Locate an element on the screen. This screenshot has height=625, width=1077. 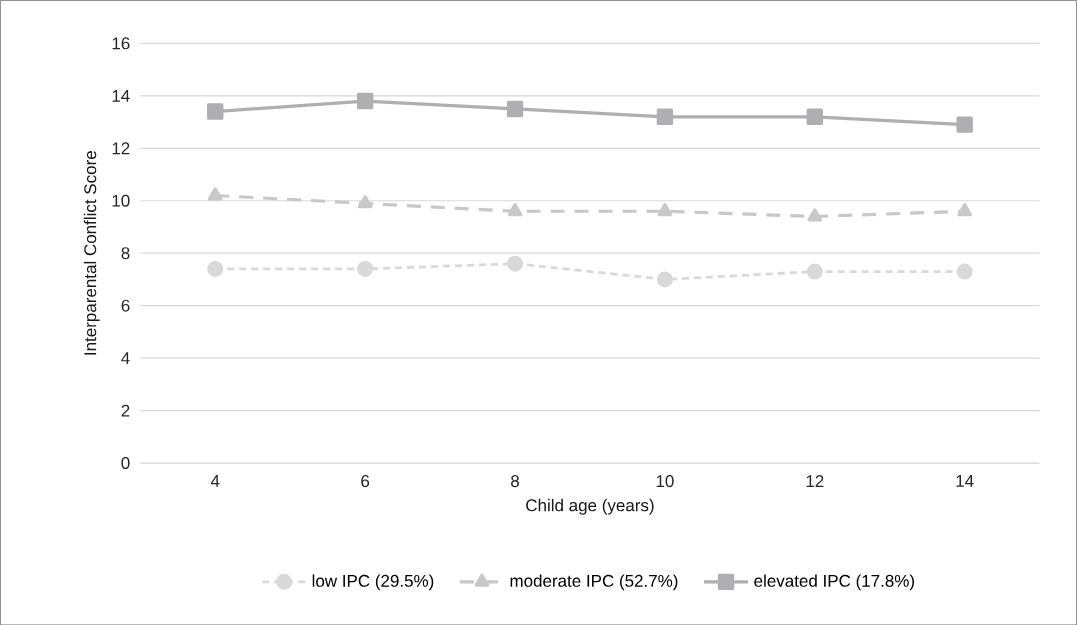
x-tick-label: 14 is located at coordinates (965, 480).